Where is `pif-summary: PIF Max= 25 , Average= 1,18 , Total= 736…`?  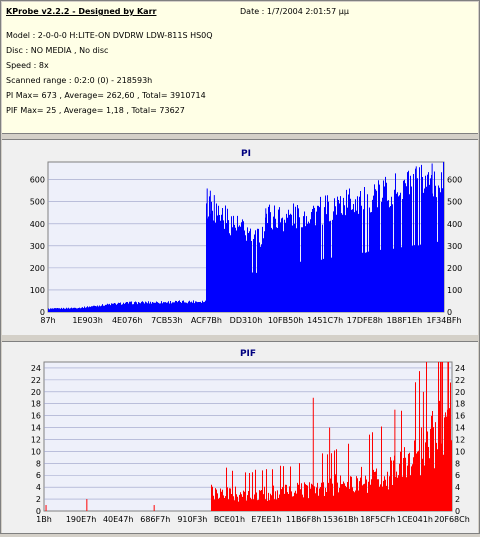
pif-summary: PIF Max= 25 , Average= 1,18 , Total= 736… is located at coordinates (95, 110).